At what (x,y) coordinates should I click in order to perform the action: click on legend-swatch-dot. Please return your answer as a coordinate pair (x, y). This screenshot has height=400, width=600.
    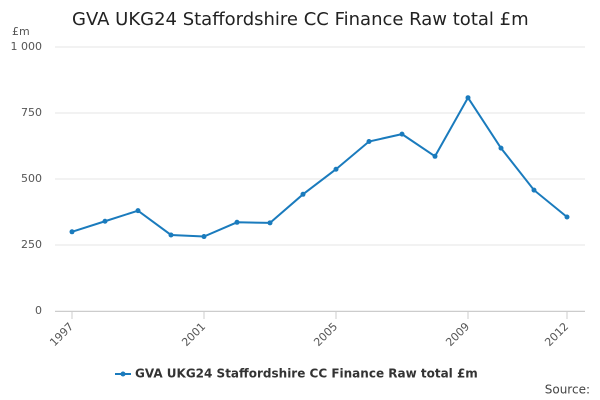
    Looking at the image, I should click on (123, 374).